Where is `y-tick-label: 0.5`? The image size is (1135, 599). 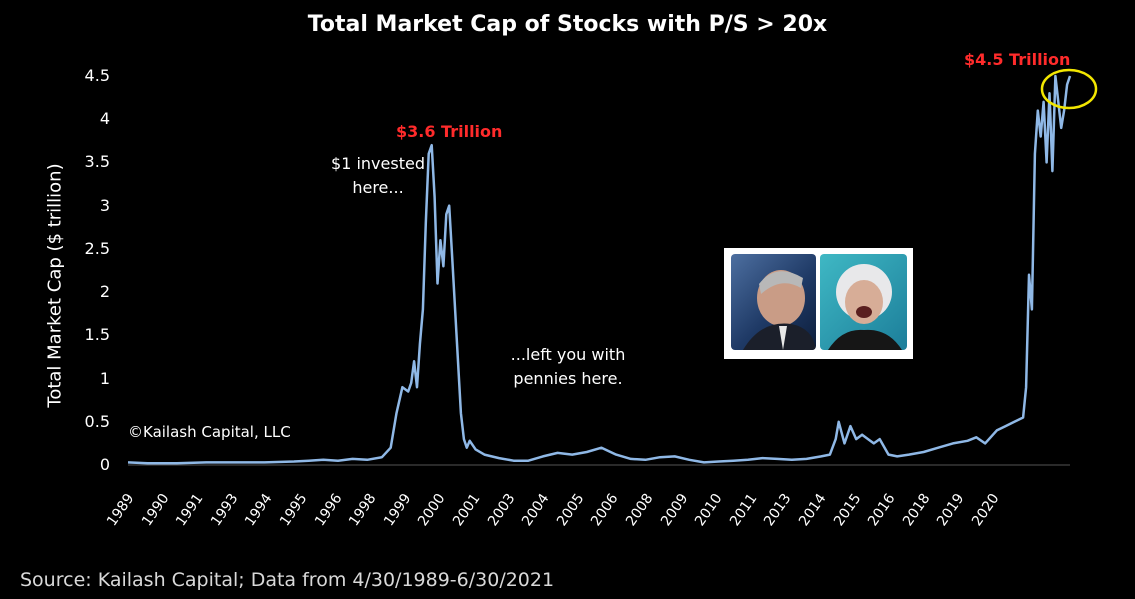
y-tick-label: 0.5 is located at coordinates (97, 421).